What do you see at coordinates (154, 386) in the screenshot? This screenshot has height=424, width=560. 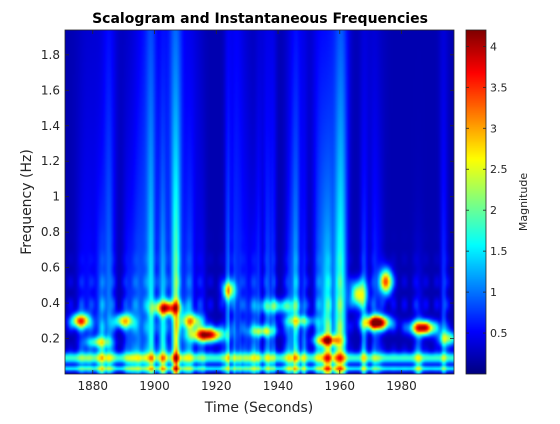 I see `x-tick-label: 1900` at bounding box center [154, 386].